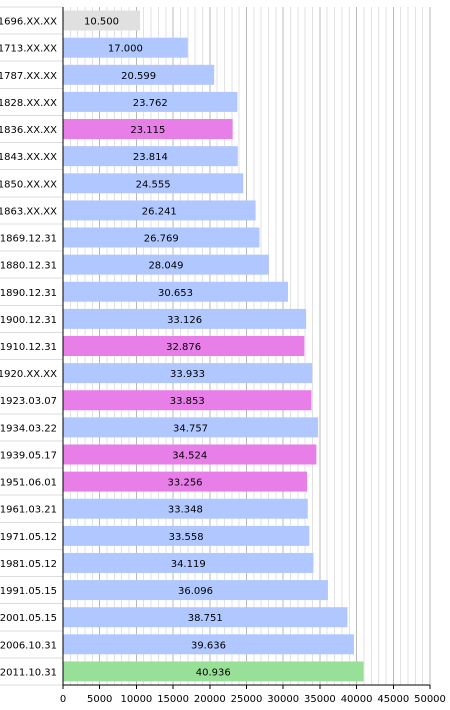 Image resolution: width=450 pixels, height=710 pixels. Describe the element at coordinates (28, 320) in the screenshot. I see `category-label: 1900.12.31` at that location.